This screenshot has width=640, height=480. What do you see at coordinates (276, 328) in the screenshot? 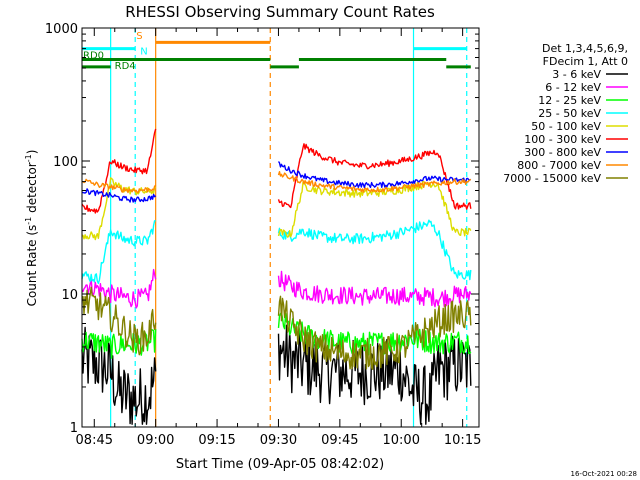
I see `series-7000-15000kev` at bounding box center [276, 328].